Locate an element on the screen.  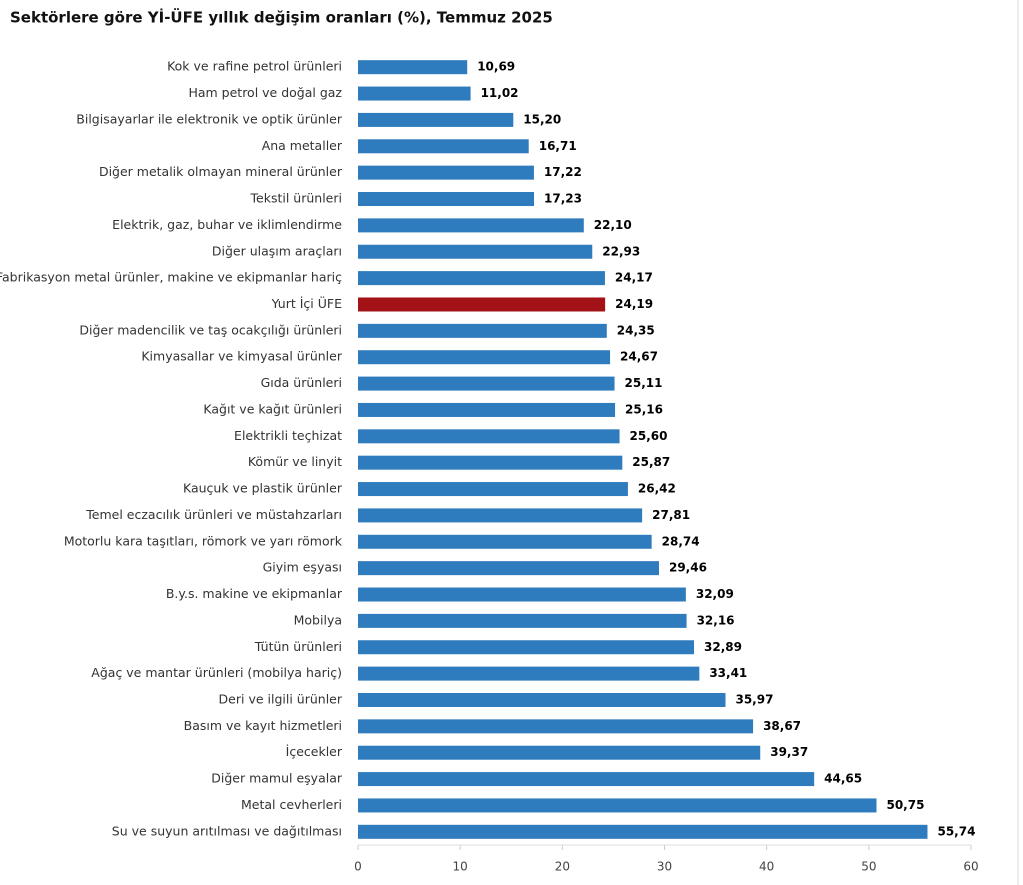
value-label: 15,20 is located at coordinates (542, 119).